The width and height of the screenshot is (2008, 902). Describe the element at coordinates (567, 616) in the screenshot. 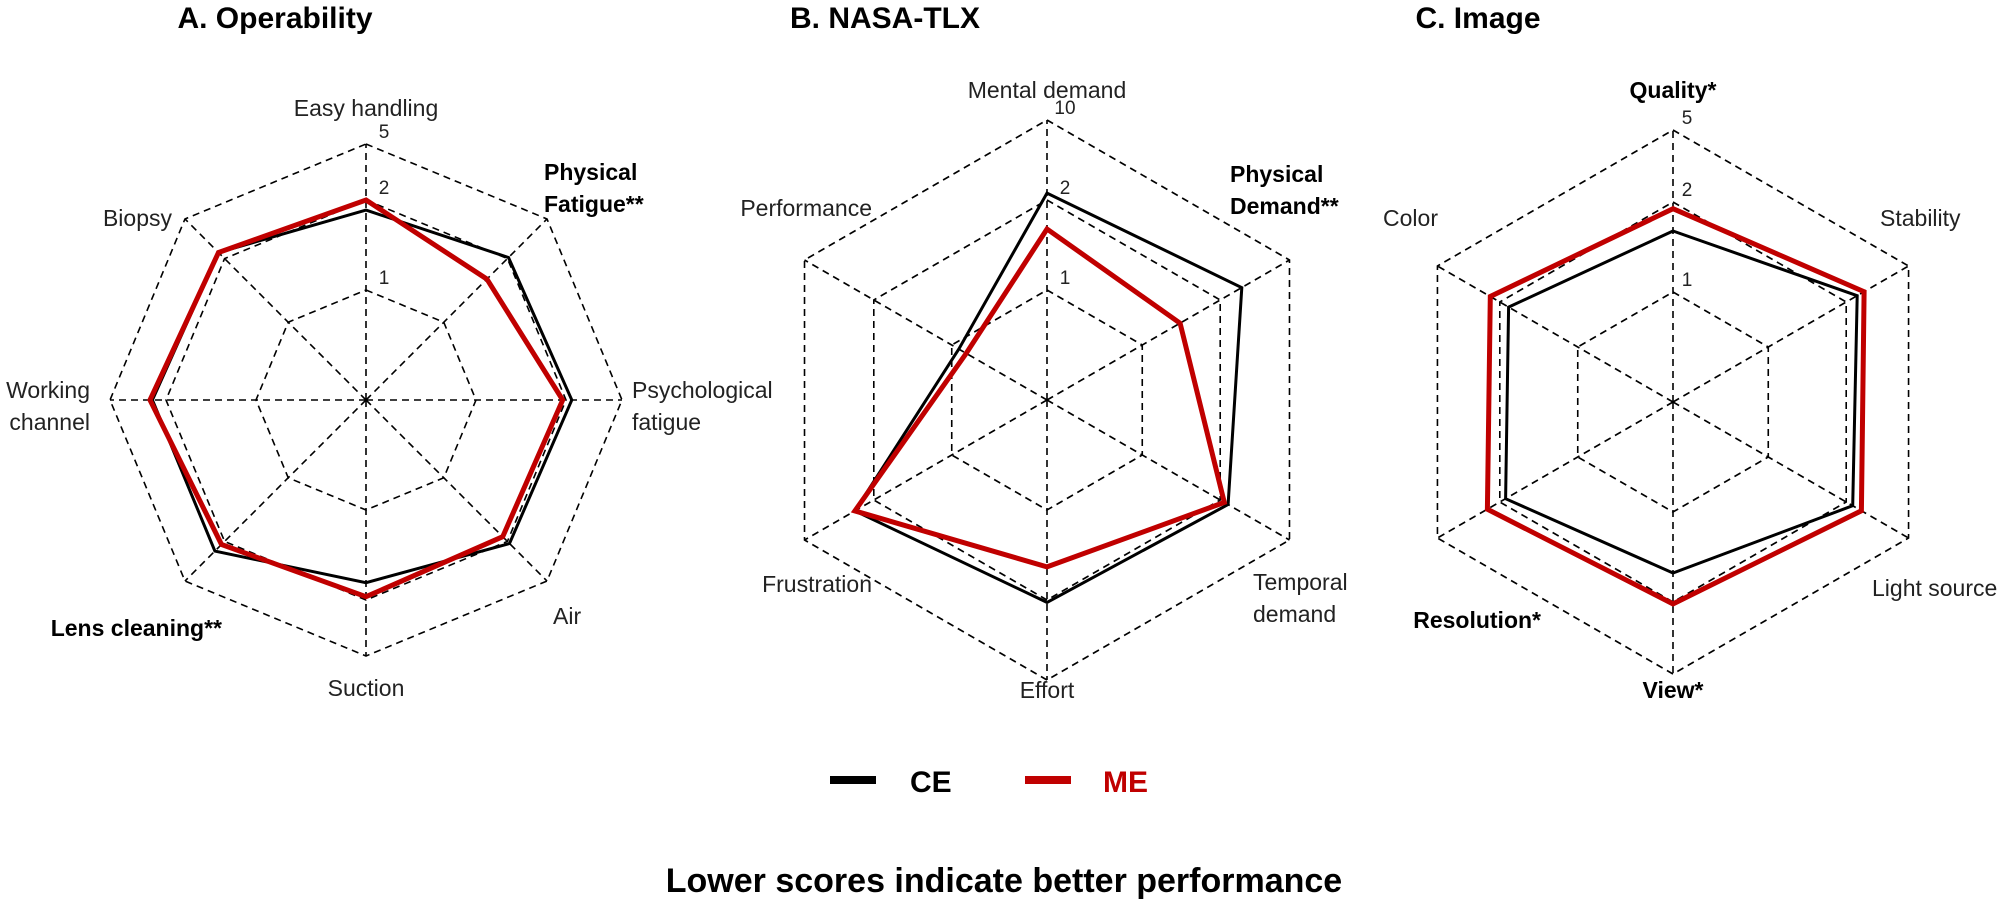

I see `axis-label-air: Air` at that location.